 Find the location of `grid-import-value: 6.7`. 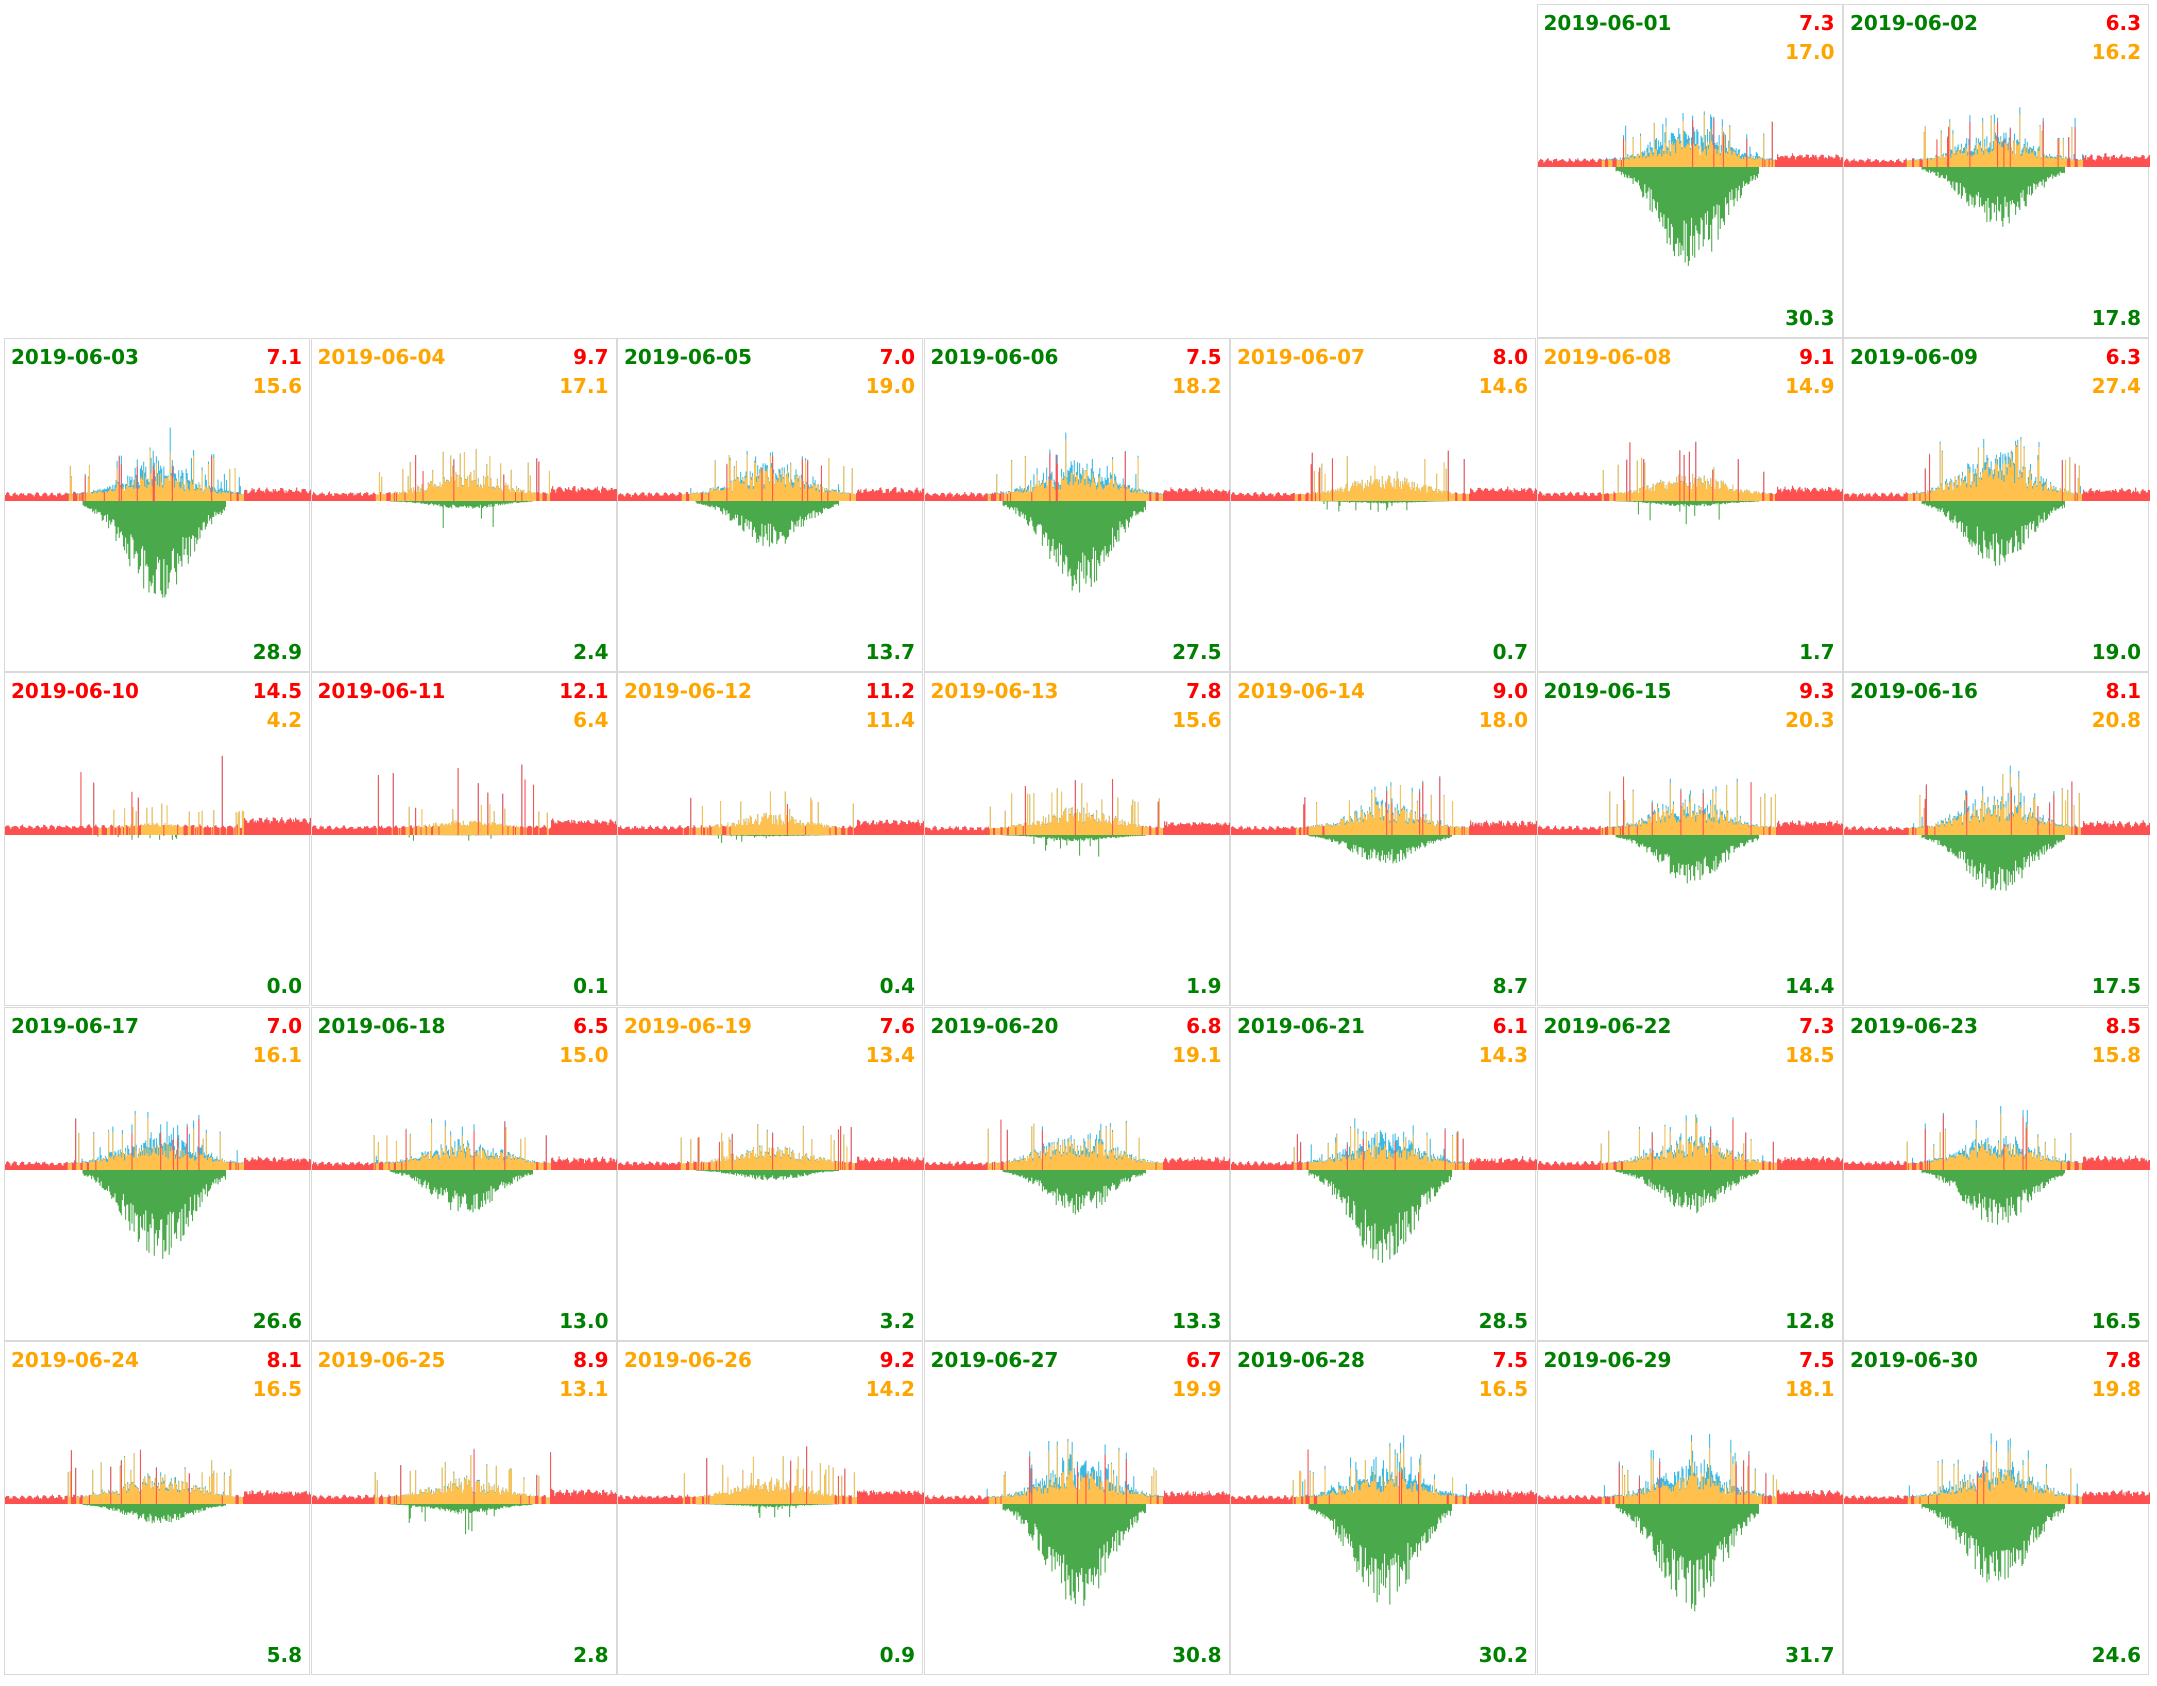

grid-import-value: 6.7 is located at coordinates (1204, 1359).